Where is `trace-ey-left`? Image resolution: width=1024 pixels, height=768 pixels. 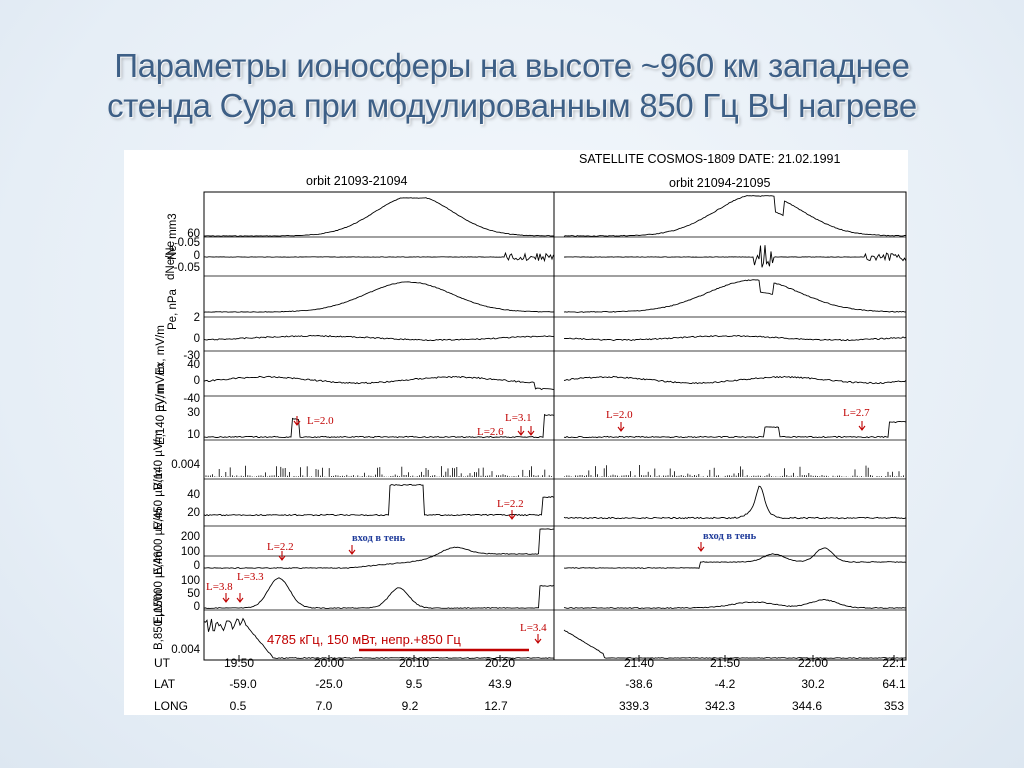
trace-ey-left is located at coordinates (378, 383).